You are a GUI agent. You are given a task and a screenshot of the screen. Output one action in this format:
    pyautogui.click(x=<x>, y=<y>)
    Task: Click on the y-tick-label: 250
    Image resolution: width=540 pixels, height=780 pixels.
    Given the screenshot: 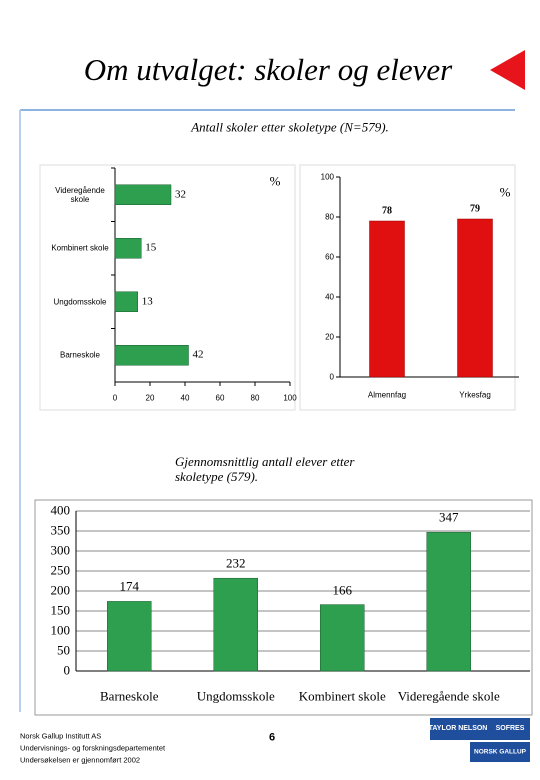 What is the action you would take?
    pyautogui.click(x=60, y=570)
    